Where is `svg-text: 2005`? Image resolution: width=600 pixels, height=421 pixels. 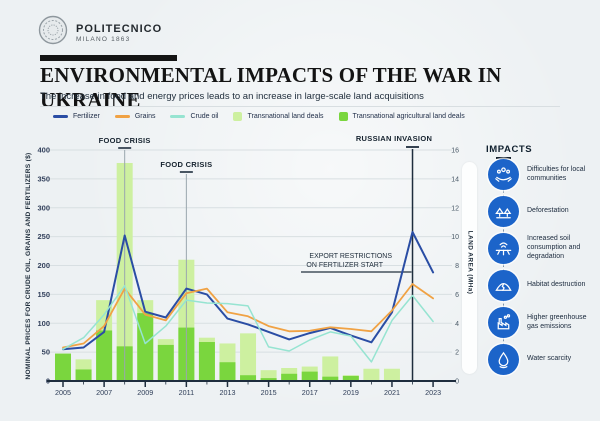
svg-text: 2005 is located at coordinates (63, 392).